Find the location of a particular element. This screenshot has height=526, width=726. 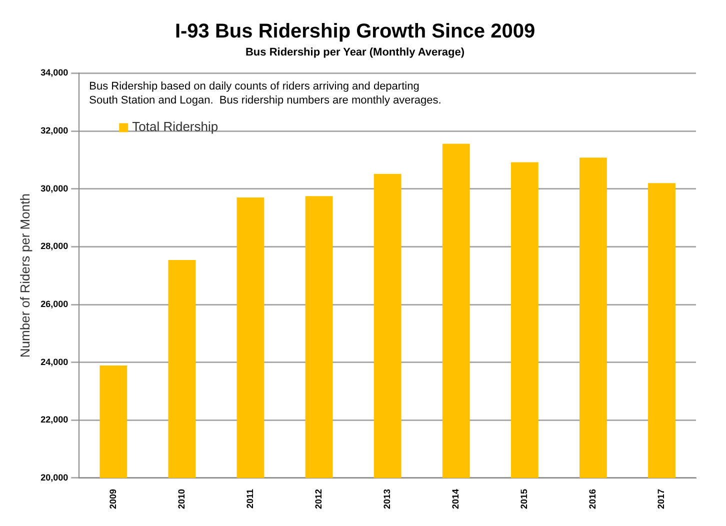

y-tick-label: 20,000 is located at coordinates (54, 477).